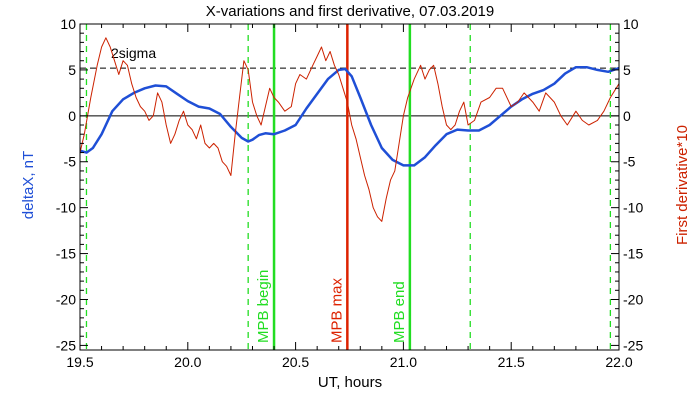  I want to click on y-axis-left-label: deltaX, nT, so click(28, 185).